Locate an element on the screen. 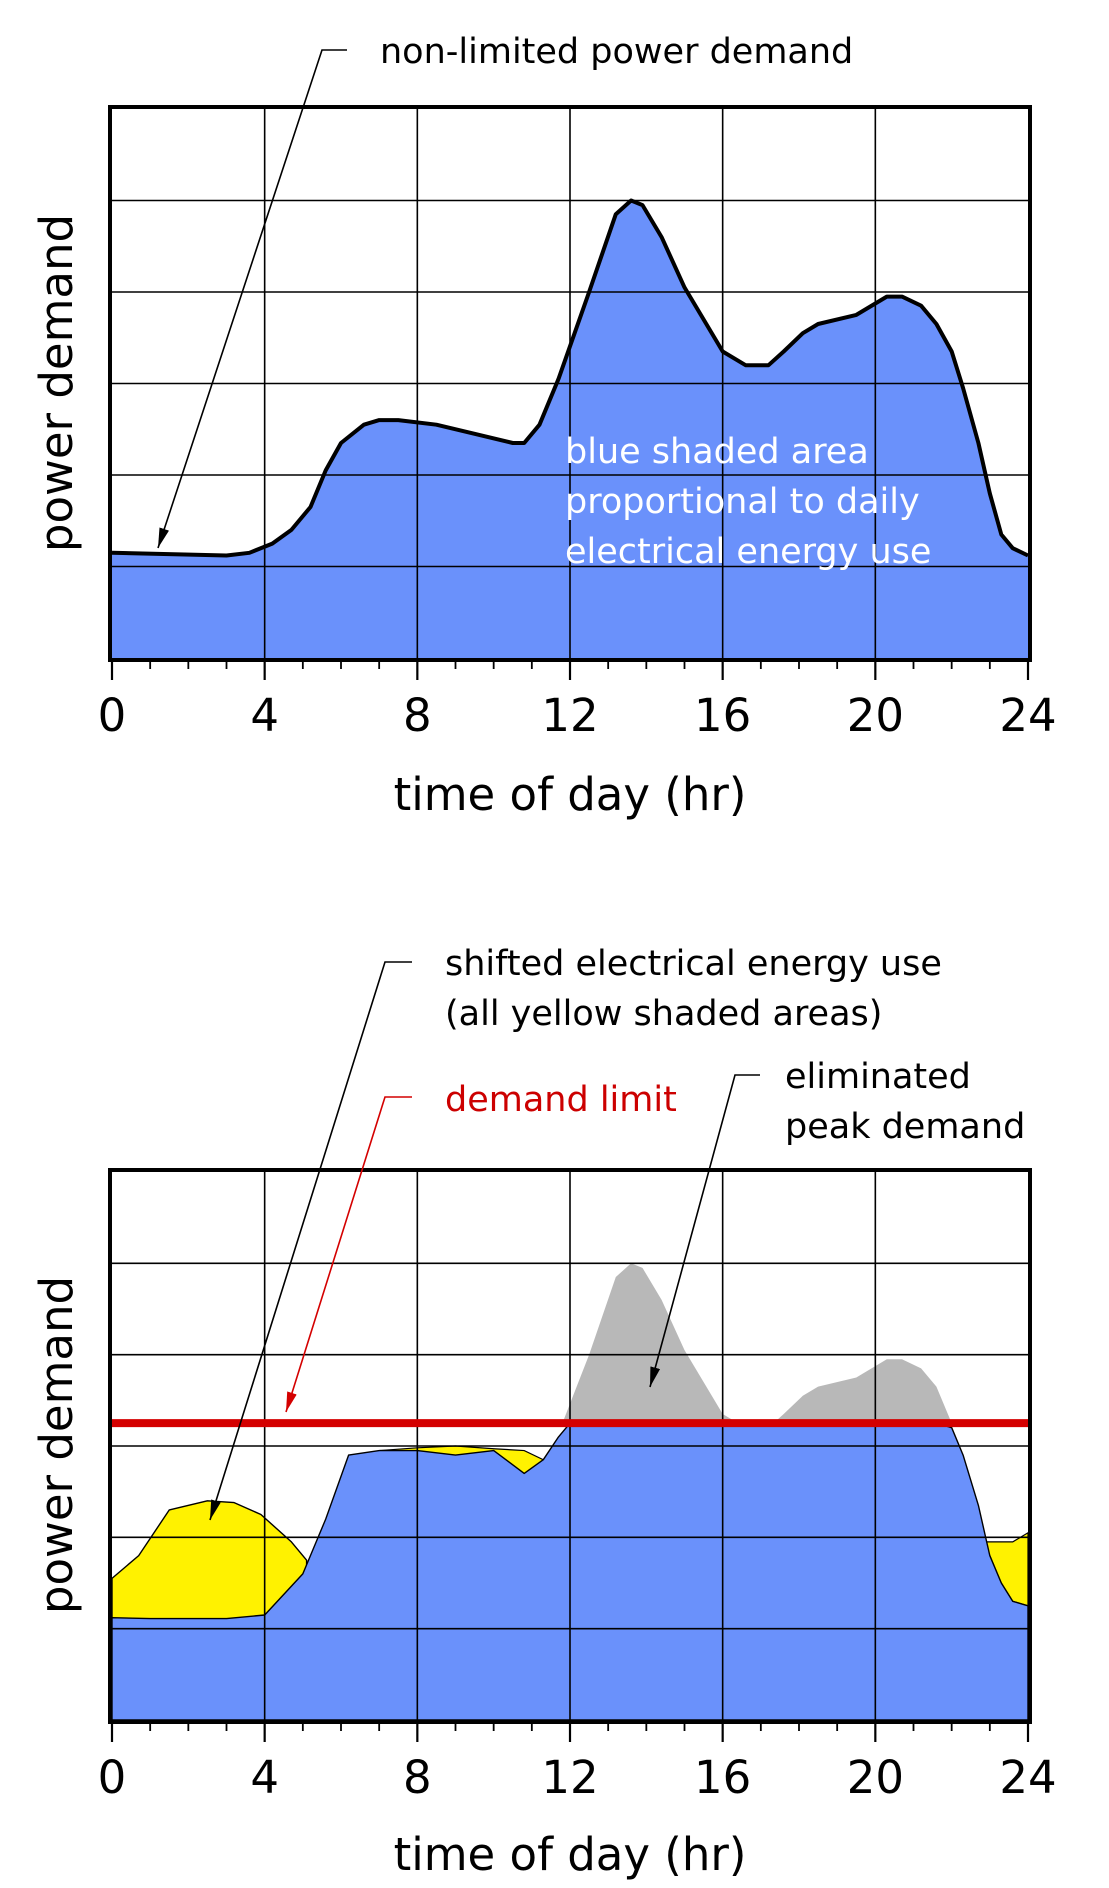 The image size is (1109, 1888). area-label-line-3: electrical energy use is located at coordinates (748, 552).